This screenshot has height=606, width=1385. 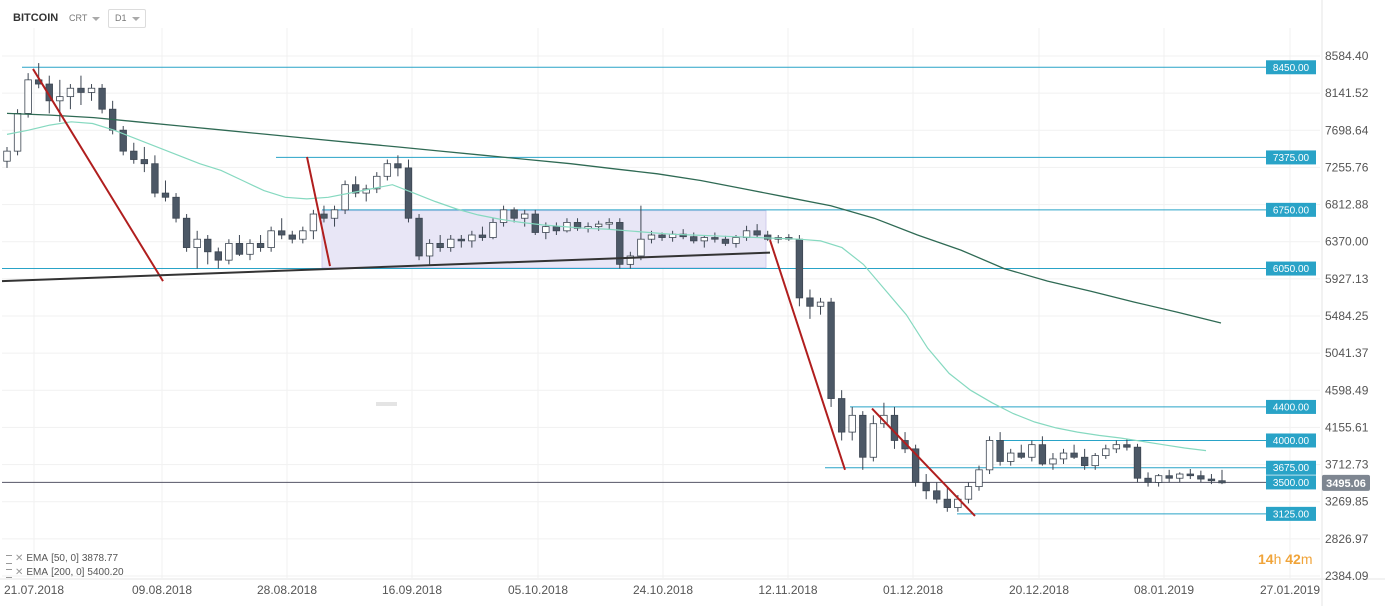 I want to click on timer-hours: 14, so click(x=1266, y=559).